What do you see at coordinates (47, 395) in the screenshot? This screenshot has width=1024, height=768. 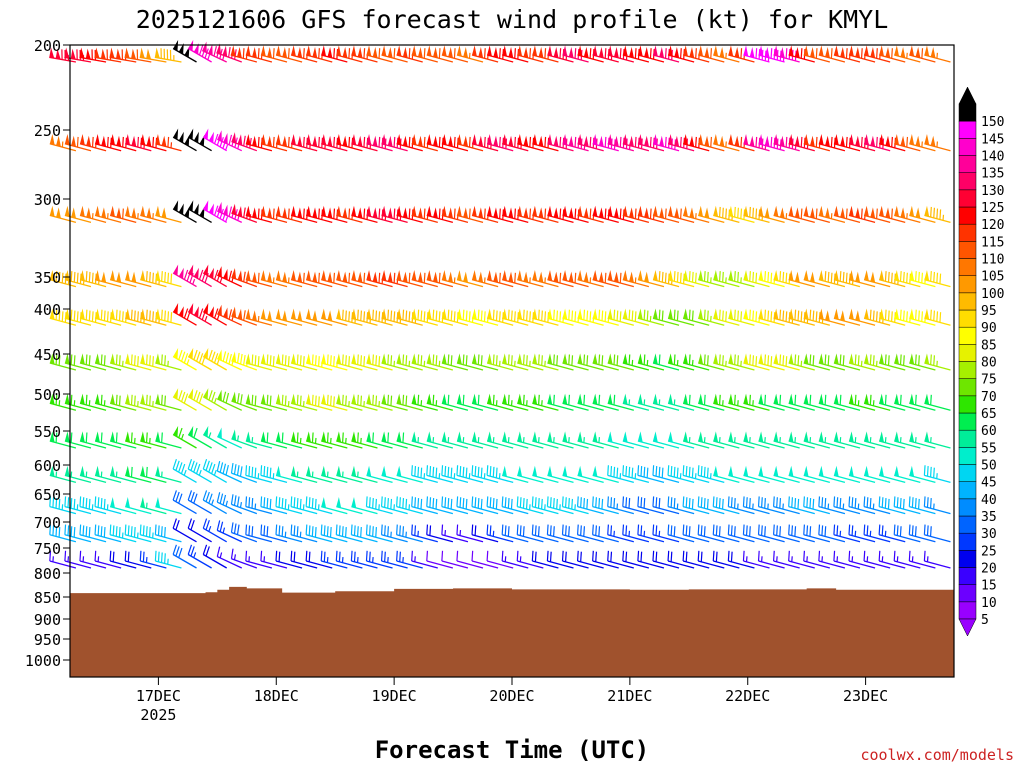 I see `y-tick-label: 500` at bounding box center [47, 395].